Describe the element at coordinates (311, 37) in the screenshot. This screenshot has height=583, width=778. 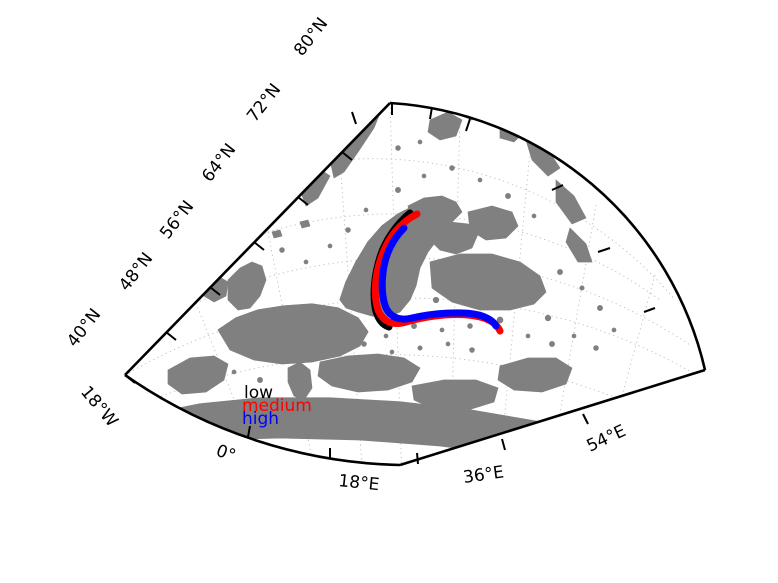
I see `lat-label-80n: 80°N` at that location.